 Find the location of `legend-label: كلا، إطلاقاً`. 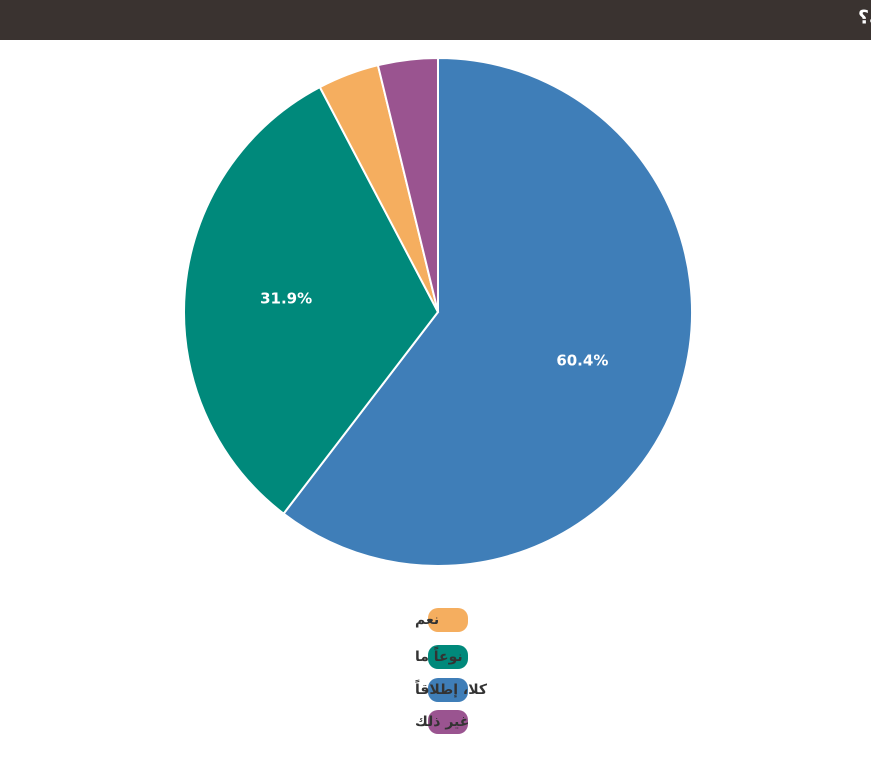

legend-label: كلا، إطلاقاً is located at coordinates (451, 688).